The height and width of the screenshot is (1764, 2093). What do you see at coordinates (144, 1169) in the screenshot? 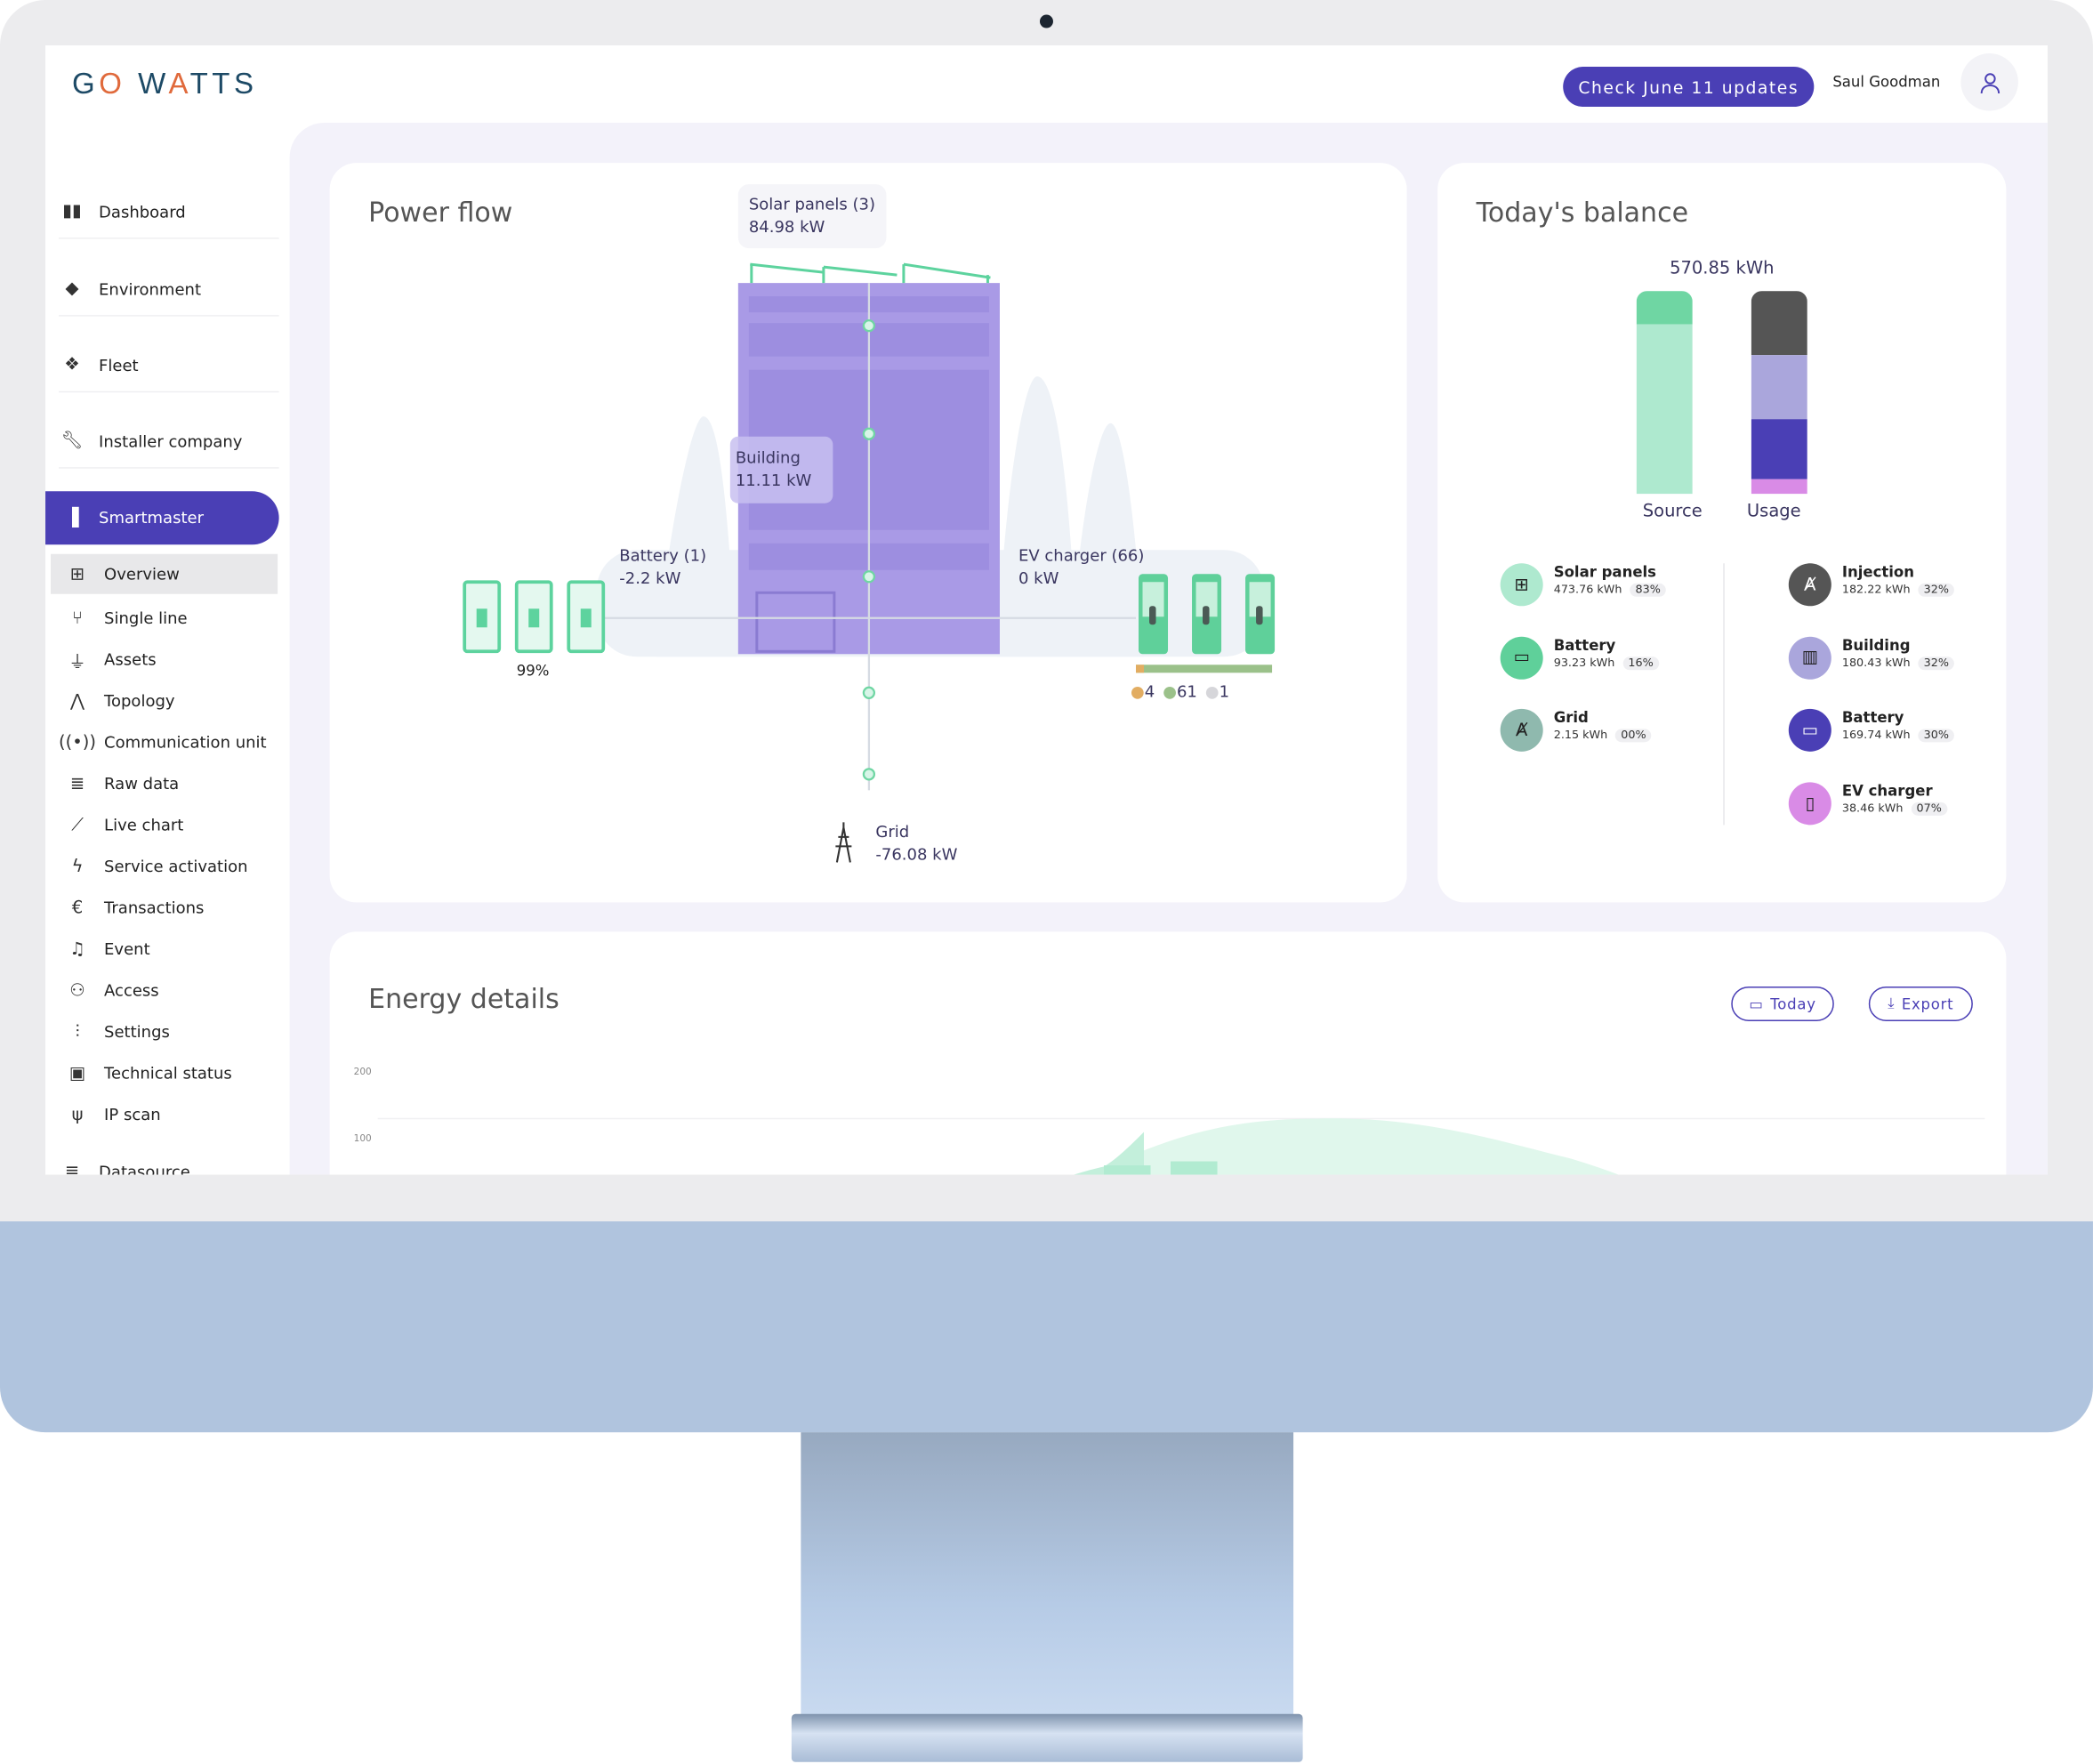
I see `sidebar-item-label: Datasource` at bounding box center [144, 1169].